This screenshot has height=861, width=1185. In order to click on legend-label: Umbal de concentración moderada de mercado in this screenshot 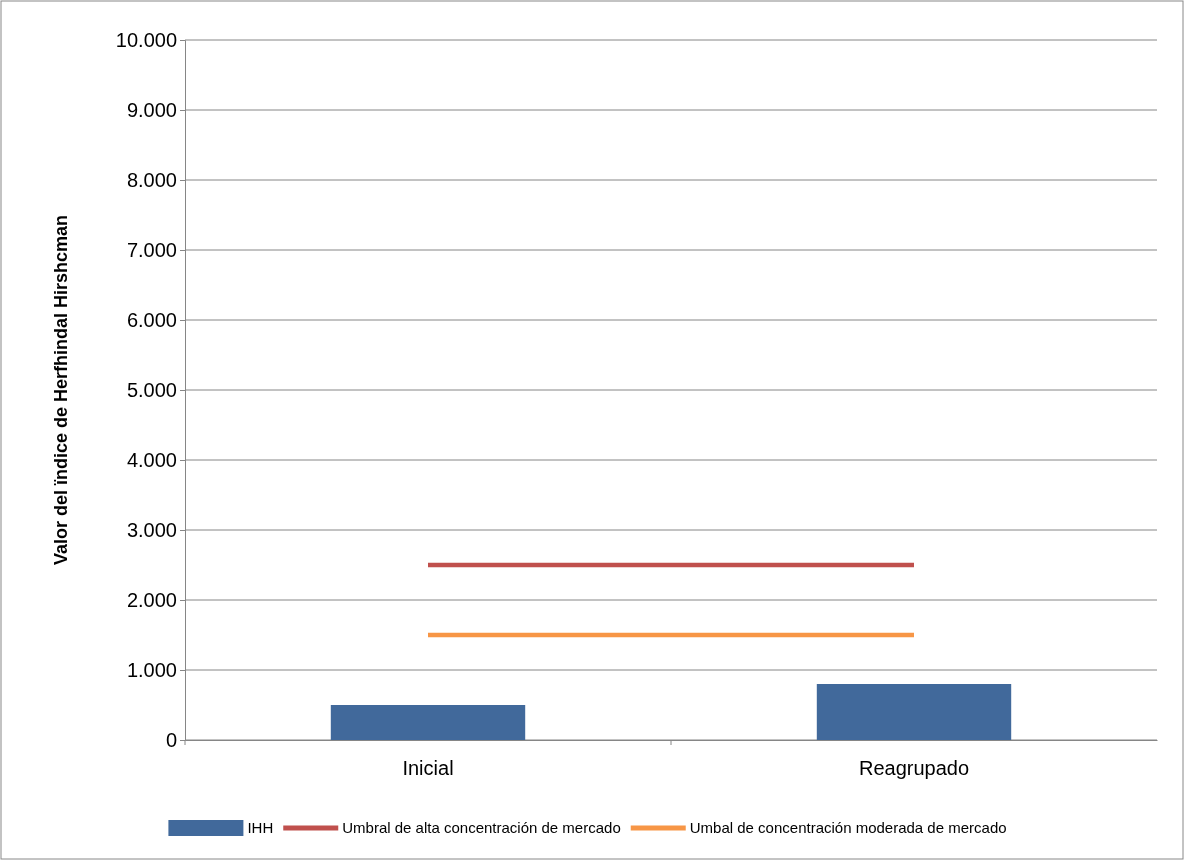, I will do `click(848, 827)`.